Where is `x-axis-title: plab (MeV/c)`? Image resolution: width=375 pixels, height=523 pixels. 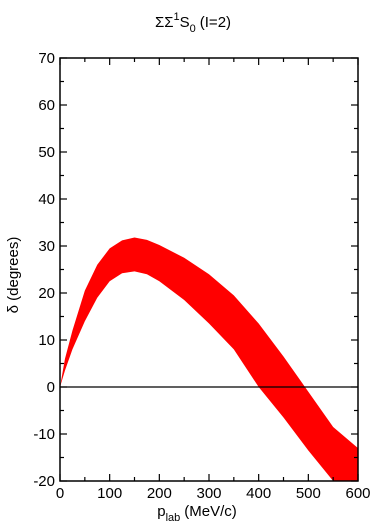
x-axis-title: plab (MeV/c) is located at coordinates (197, 513).